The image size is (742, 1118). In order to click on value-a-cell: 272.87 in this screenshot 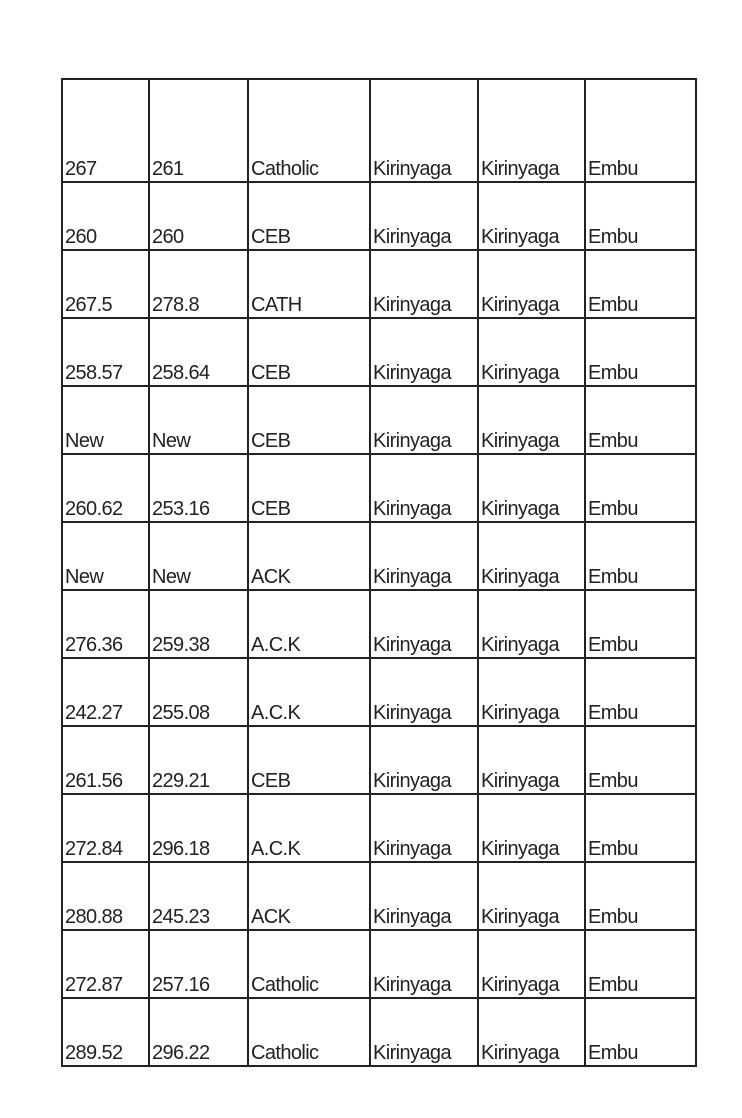, I will do `click(105, 964)`.